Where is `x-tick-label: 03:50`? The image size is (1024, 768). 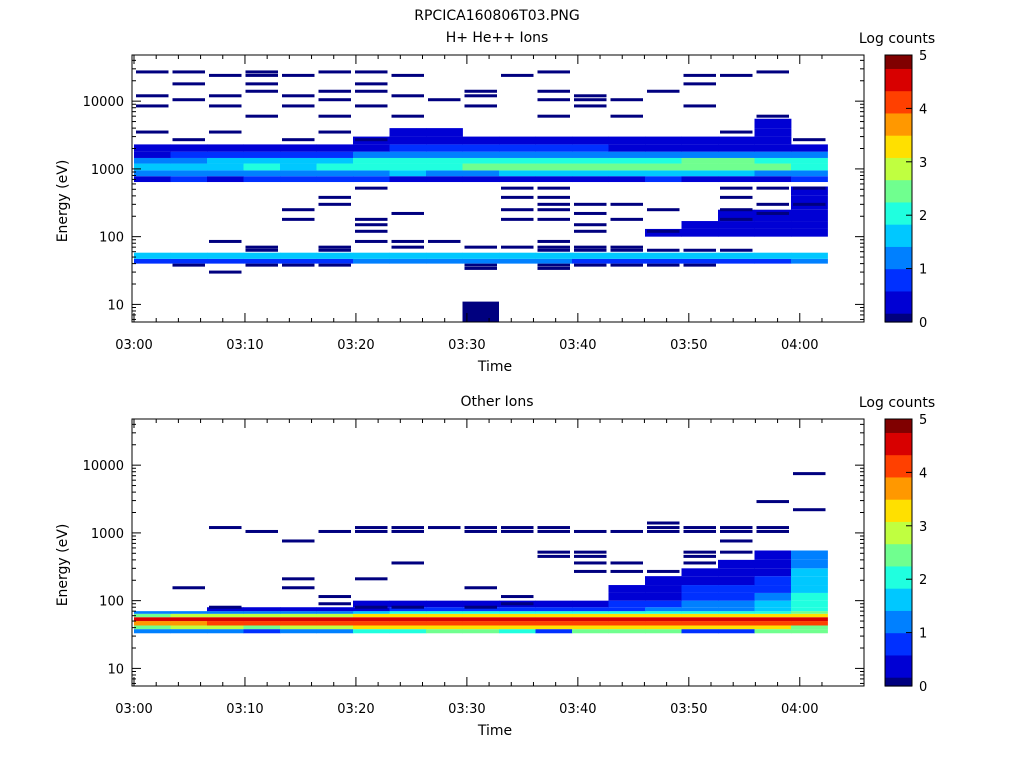 x-tick-label: 03:50 is located at coordinates (688, 345).